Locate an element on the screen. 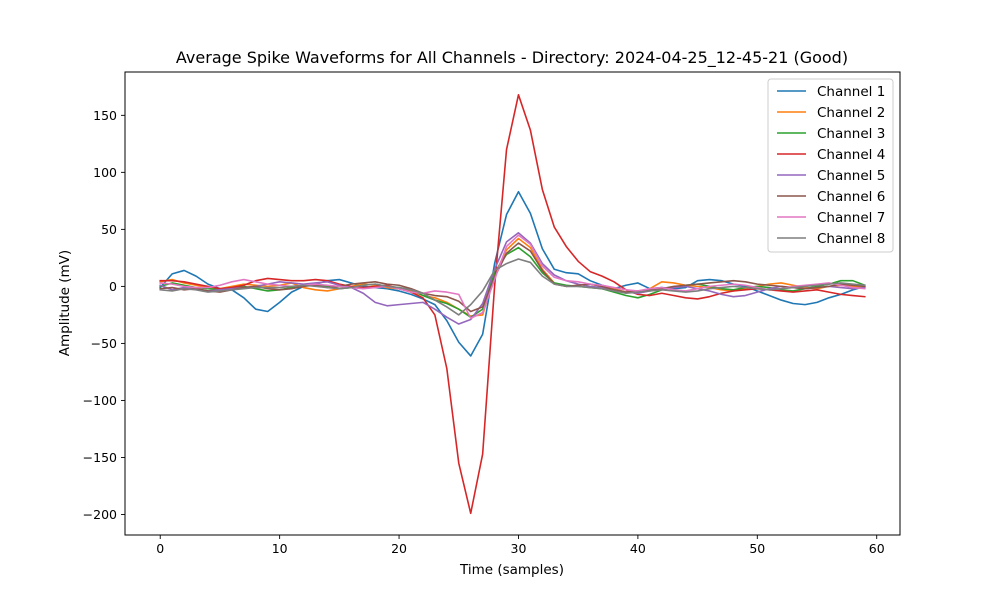 The image size is (1000, 600). y-tick-label: 50 is located at coordinates (109, 229).